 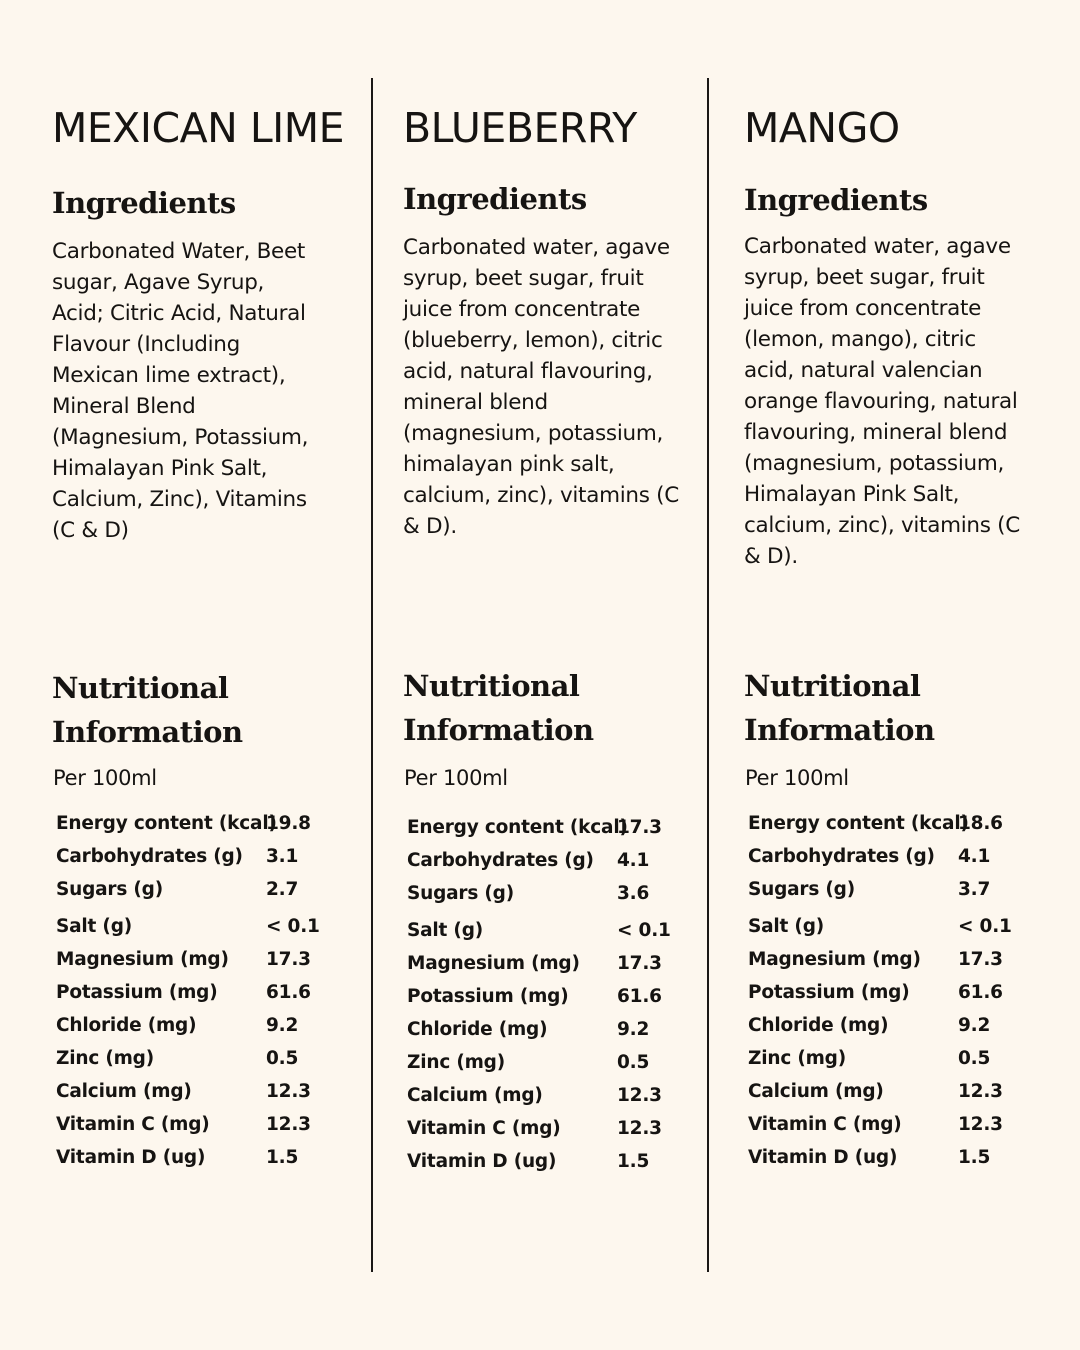 I want to click on nutrient-value: 3.7, so click(x=974, y=889).